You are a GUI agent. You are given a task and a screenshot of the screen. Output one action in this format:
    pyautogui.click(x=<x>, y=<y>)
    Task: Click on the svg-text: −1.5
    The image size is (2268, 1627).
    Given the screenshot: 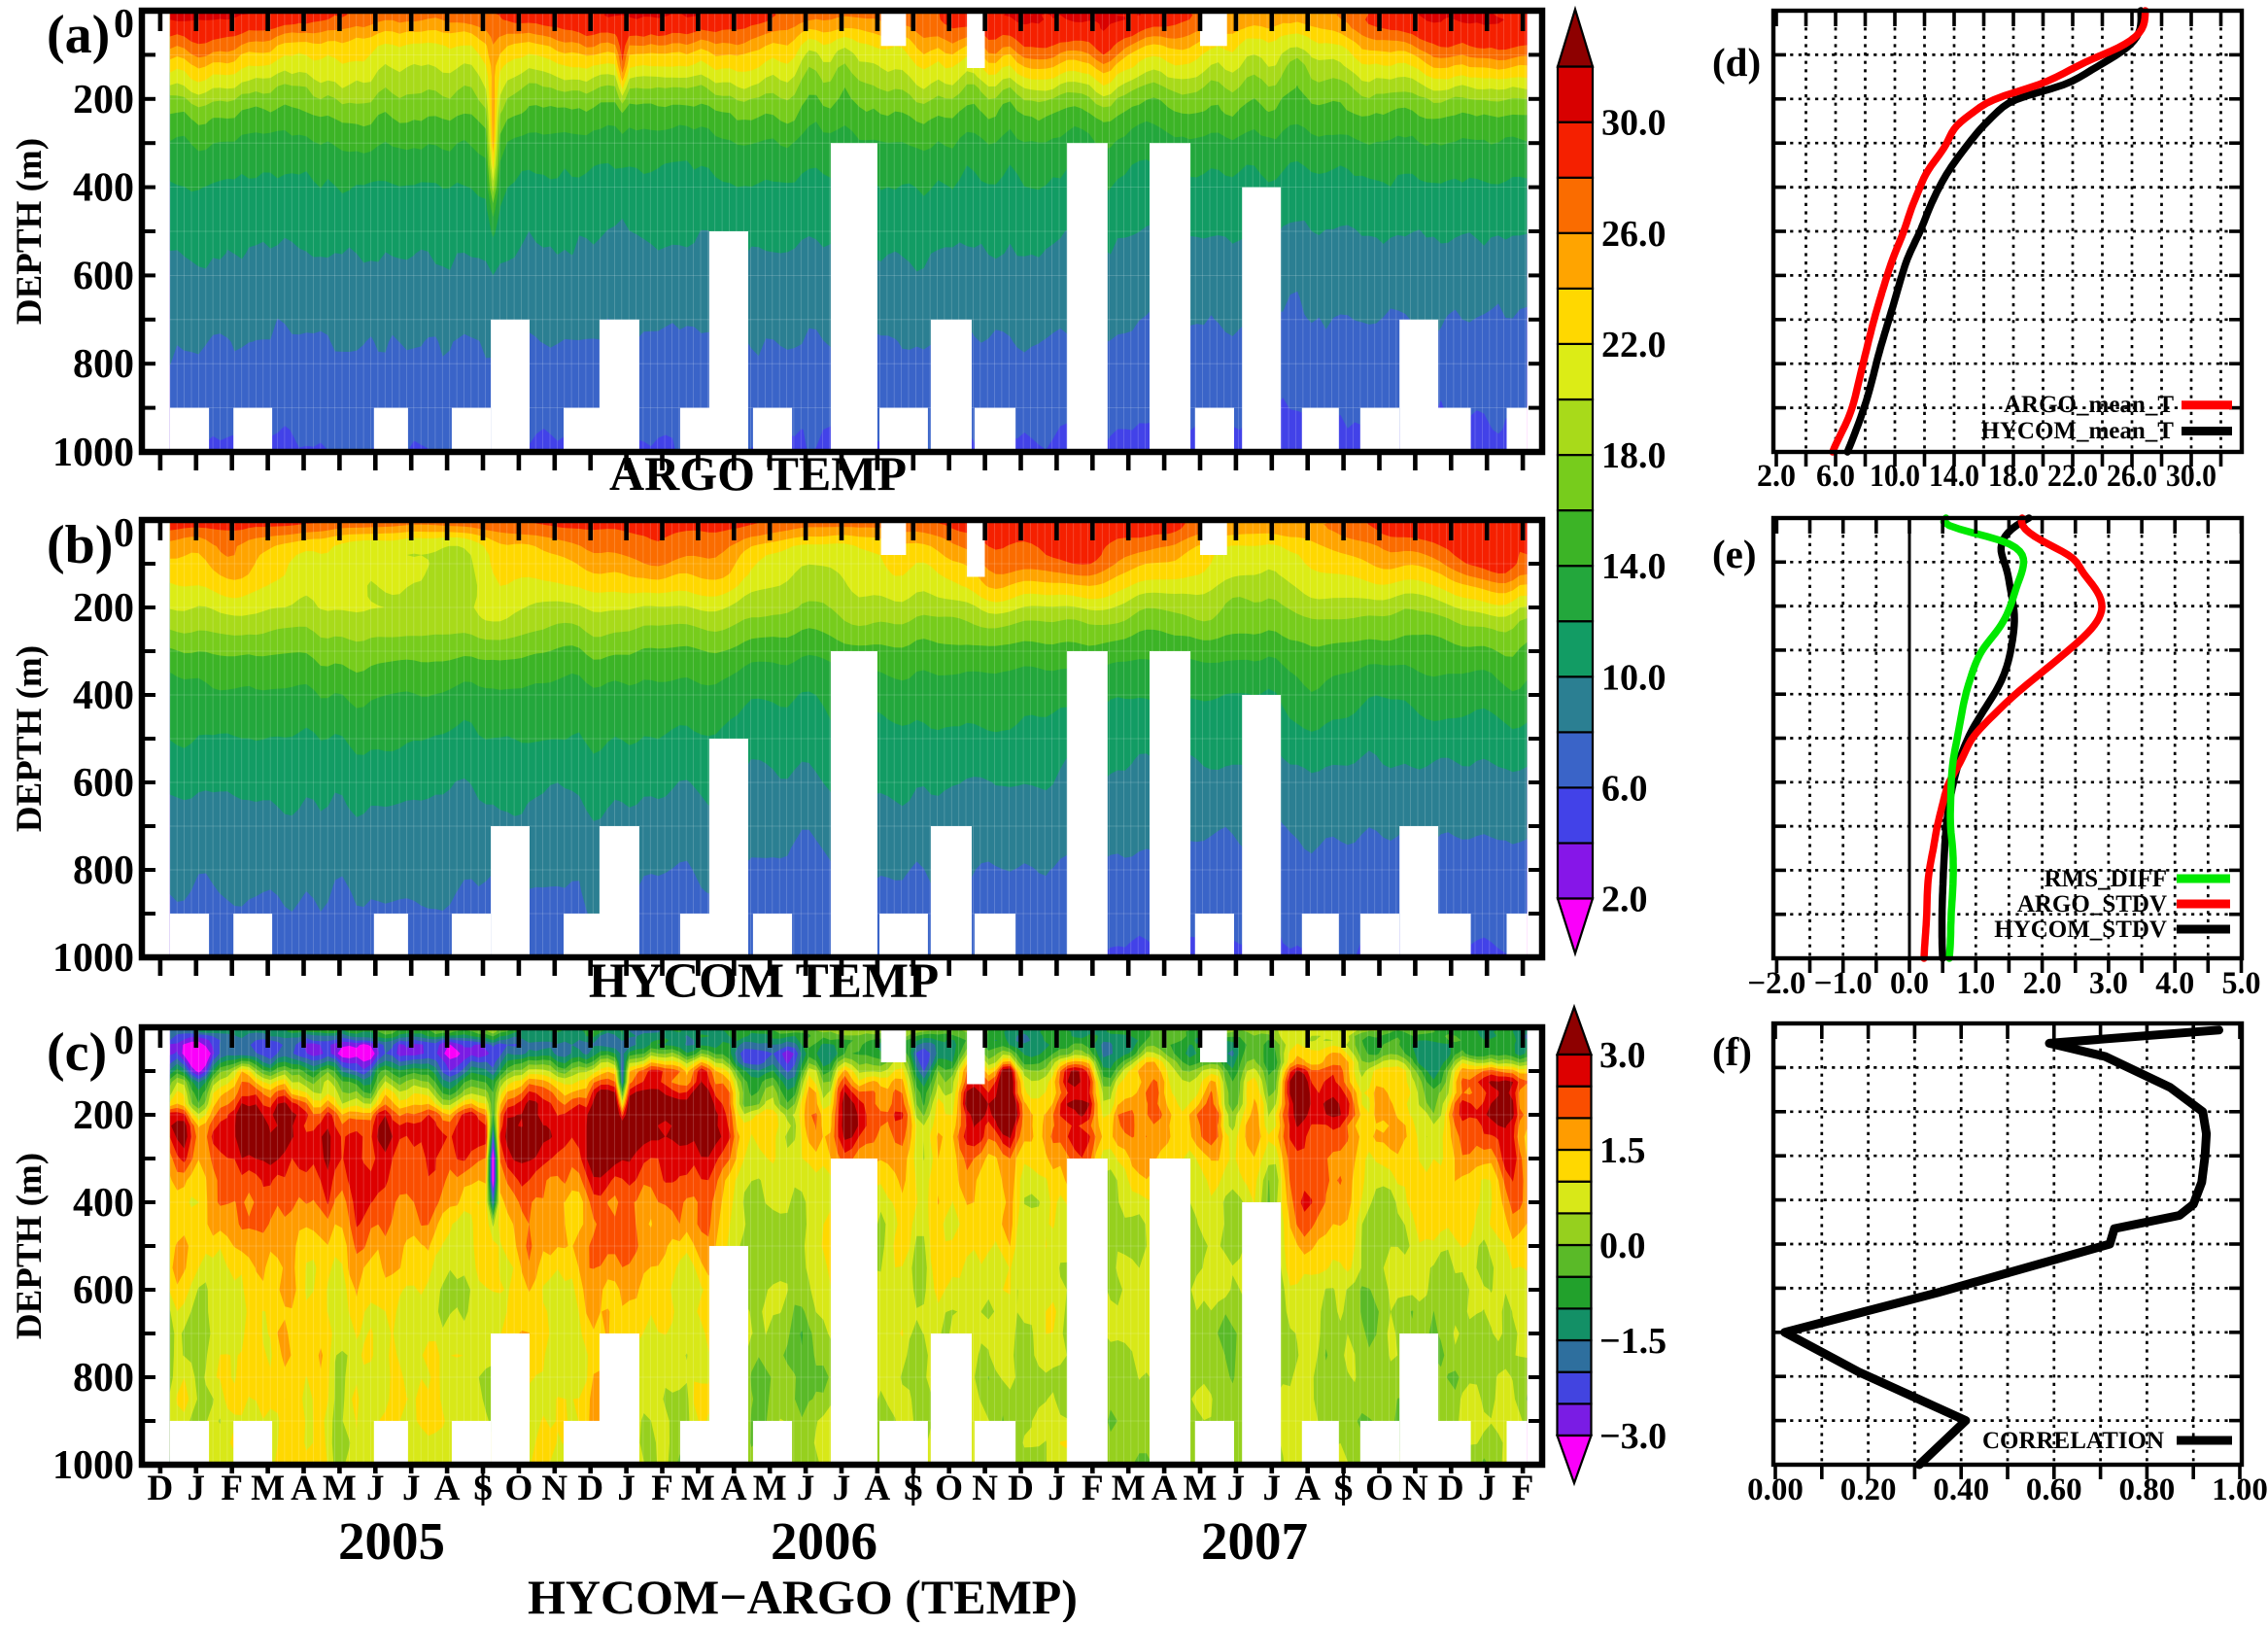 What is the action you would take?
    pyautogui.click(x=1633, y=1341)
    